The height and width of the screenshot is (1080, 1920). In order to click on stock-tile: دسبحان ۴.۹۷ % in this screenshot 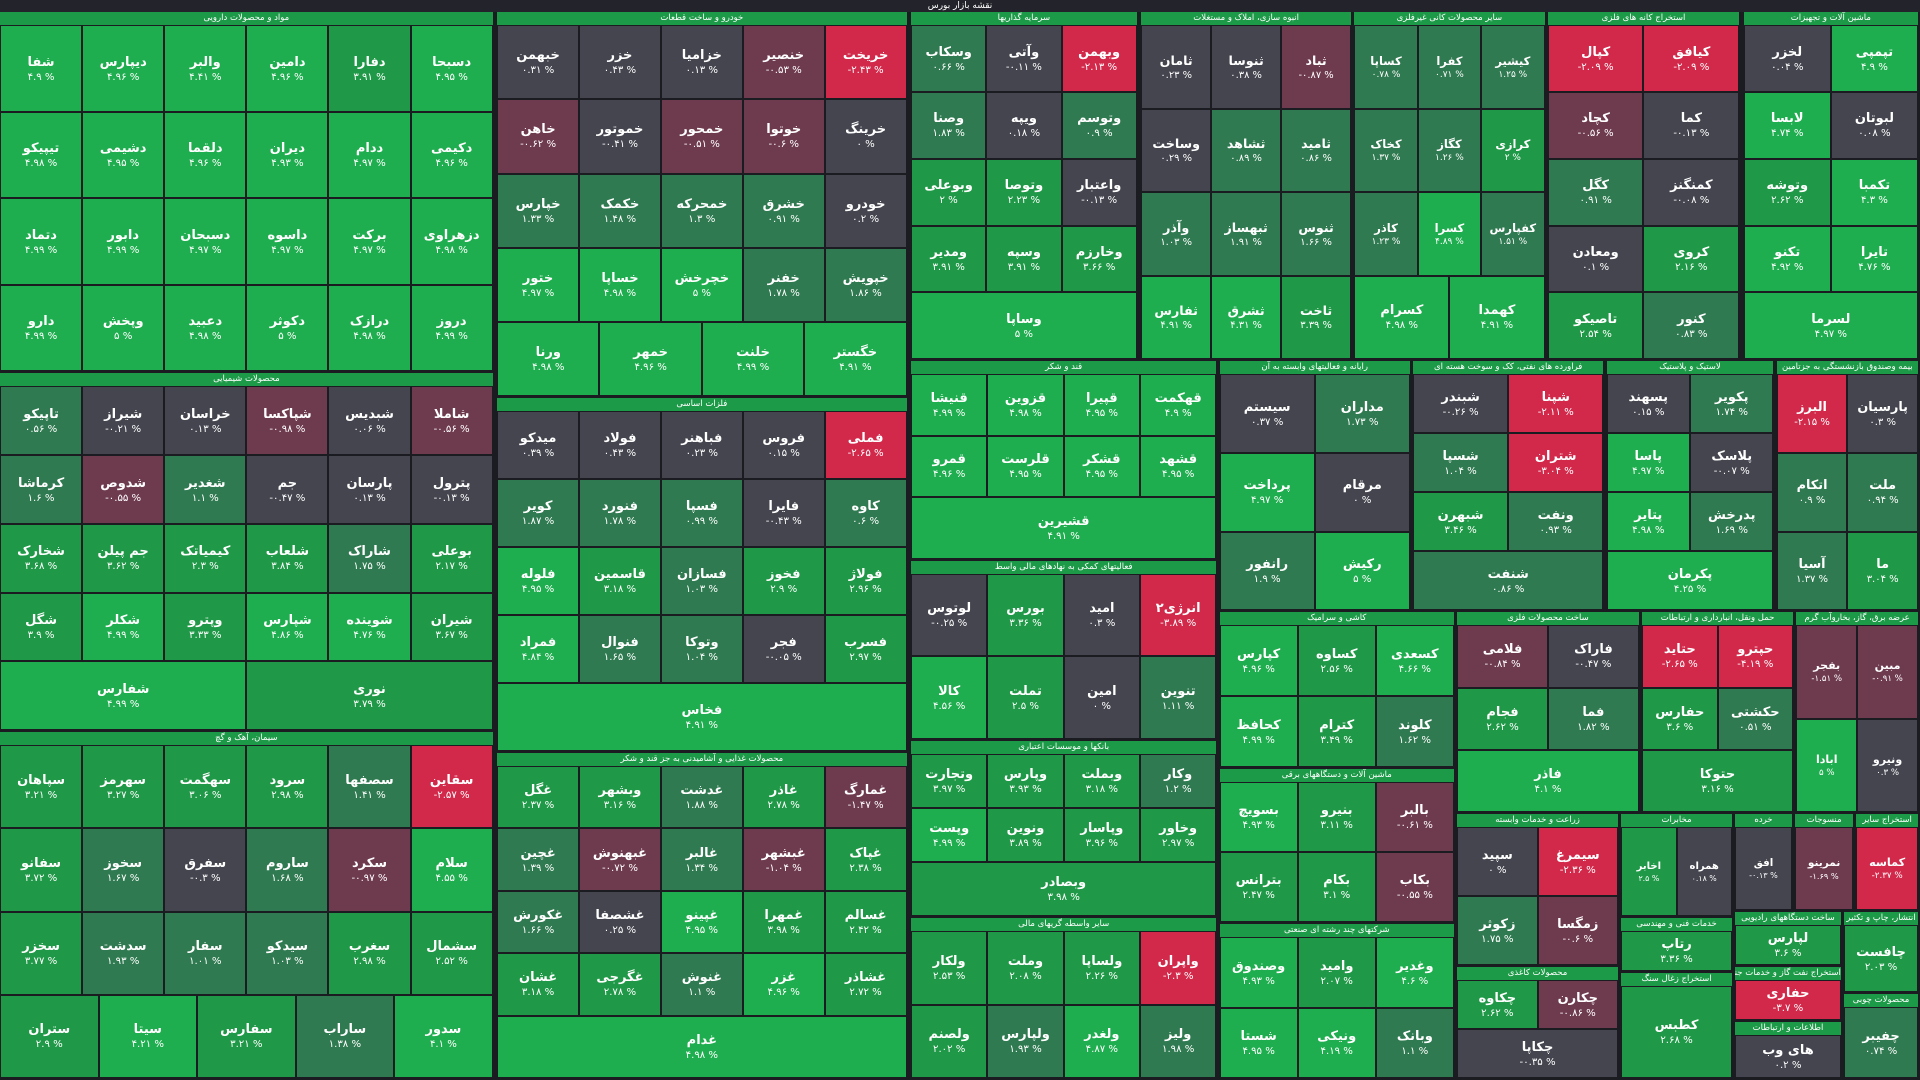, I will do `click(205, 241)`.